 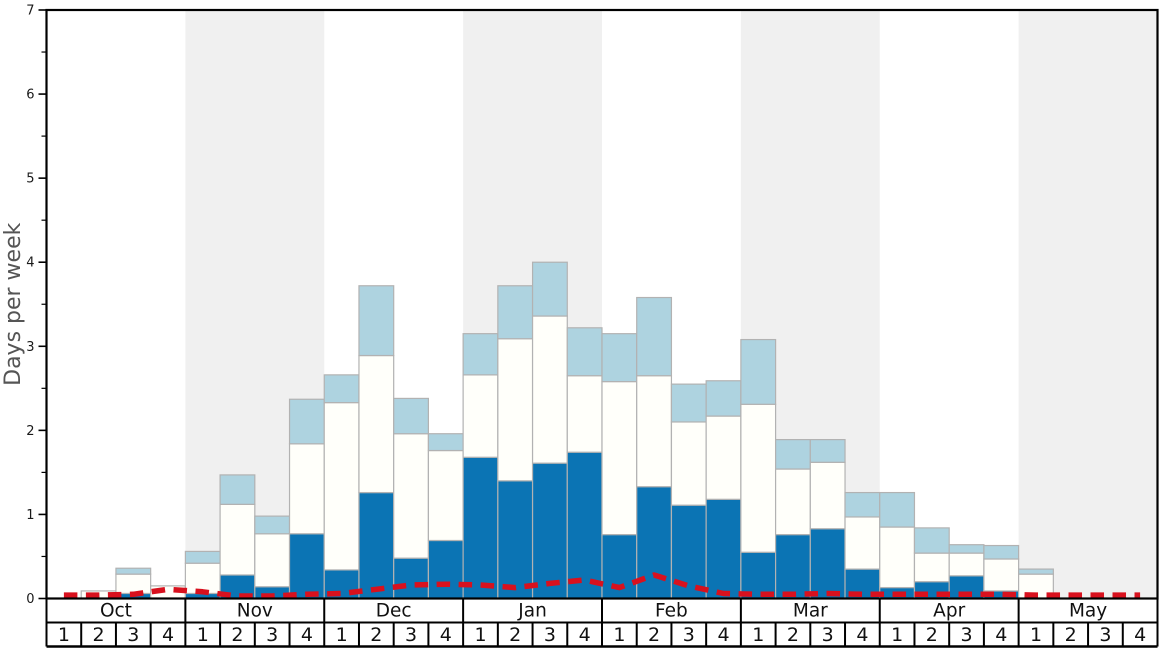 I want to click on bar-dec-w1, so click(x=341, y=487).